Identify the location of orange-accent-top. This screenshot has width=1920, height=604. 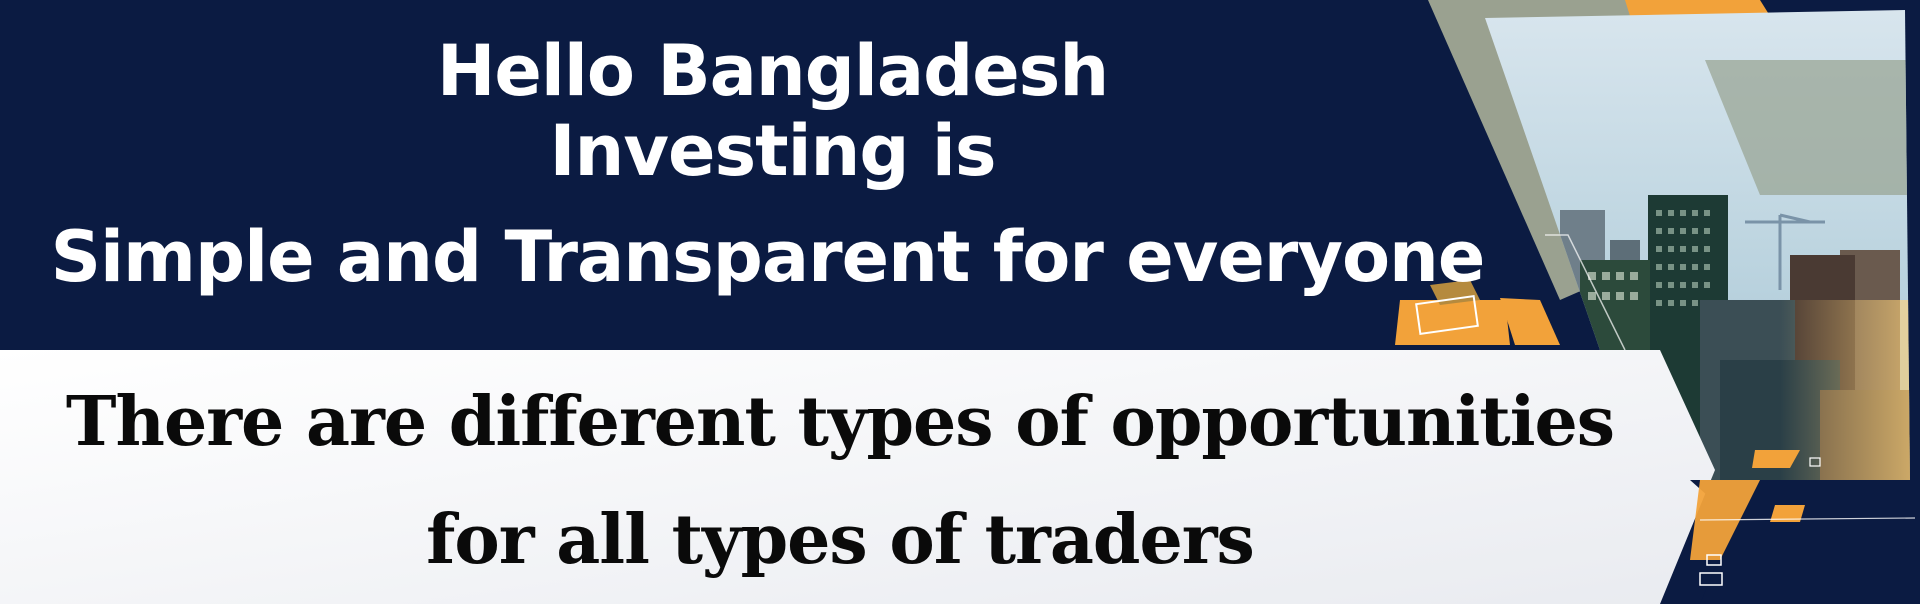
(1697, 8).